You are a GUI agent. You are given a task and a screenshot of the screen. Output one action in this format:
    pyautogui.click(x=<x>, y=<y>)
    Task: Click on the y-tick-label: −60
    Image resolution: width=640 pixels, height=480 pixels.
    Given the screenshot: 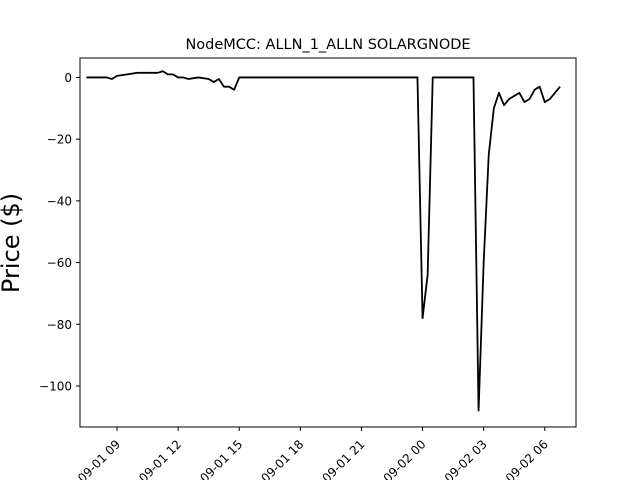 What is the action you would take?
    pyautogui.click(x=59, y=263)
    